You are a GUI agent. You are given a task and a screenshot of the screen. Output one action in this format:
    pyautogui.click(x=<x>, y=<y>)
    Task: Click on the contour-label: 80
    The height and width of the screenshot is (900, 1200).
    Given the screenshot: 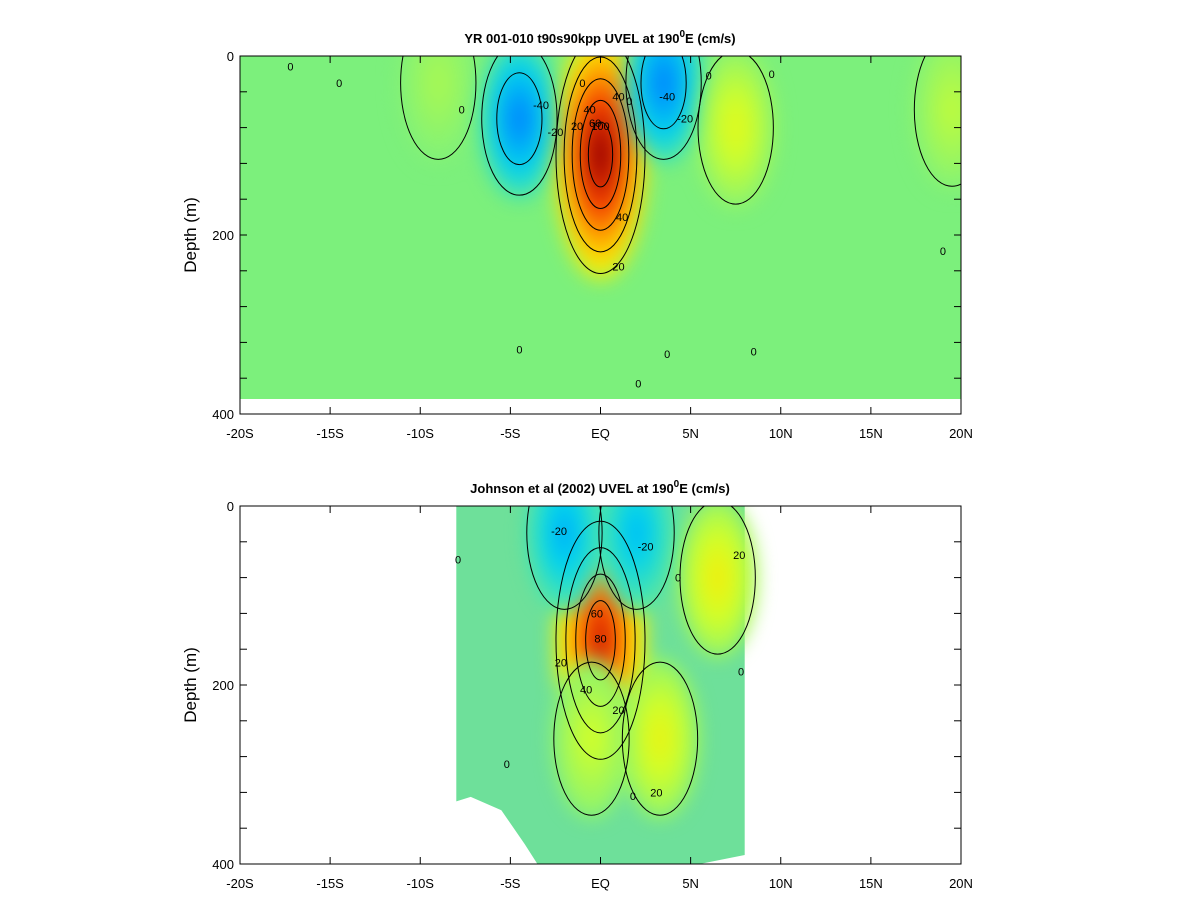 What is the action you would take?
    pyautogui.click(x=600, y=639)
    